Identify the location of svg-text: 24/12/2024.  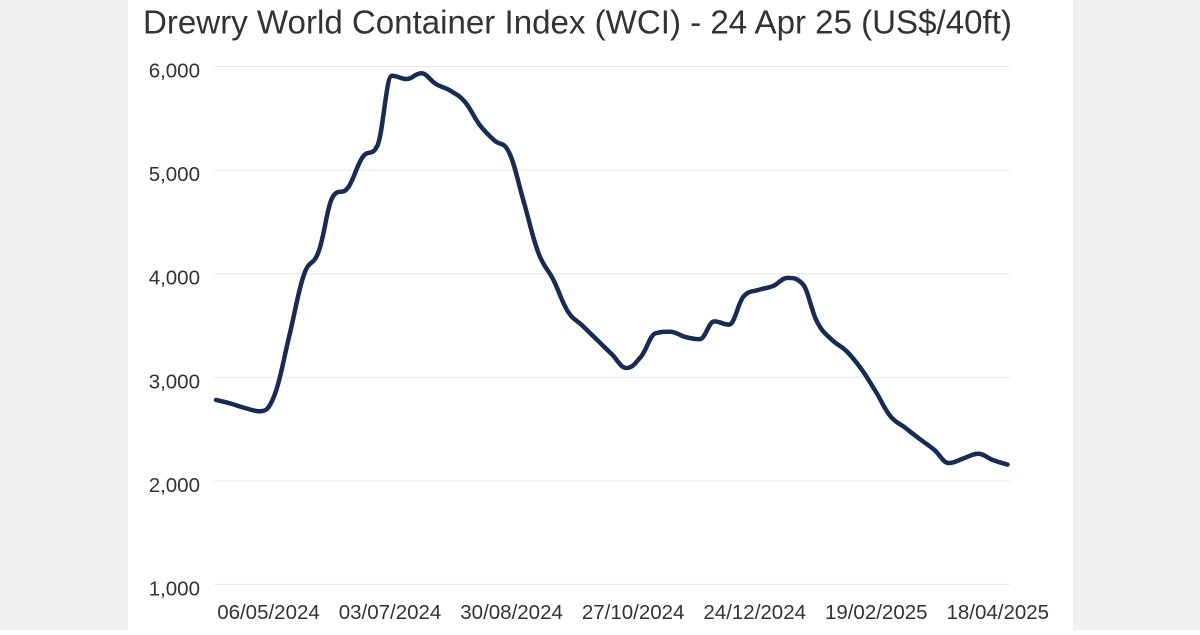
(754, 612).